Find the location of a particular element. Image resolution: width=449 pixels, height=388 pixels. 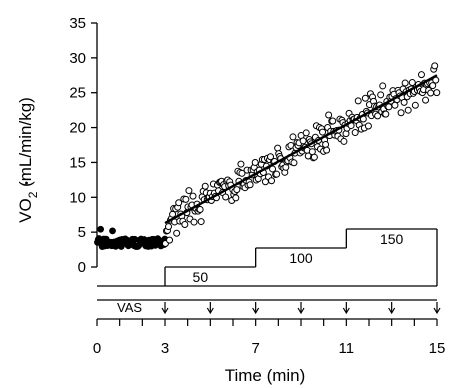

vas-label: VAS is located at coordinates (129, 307).